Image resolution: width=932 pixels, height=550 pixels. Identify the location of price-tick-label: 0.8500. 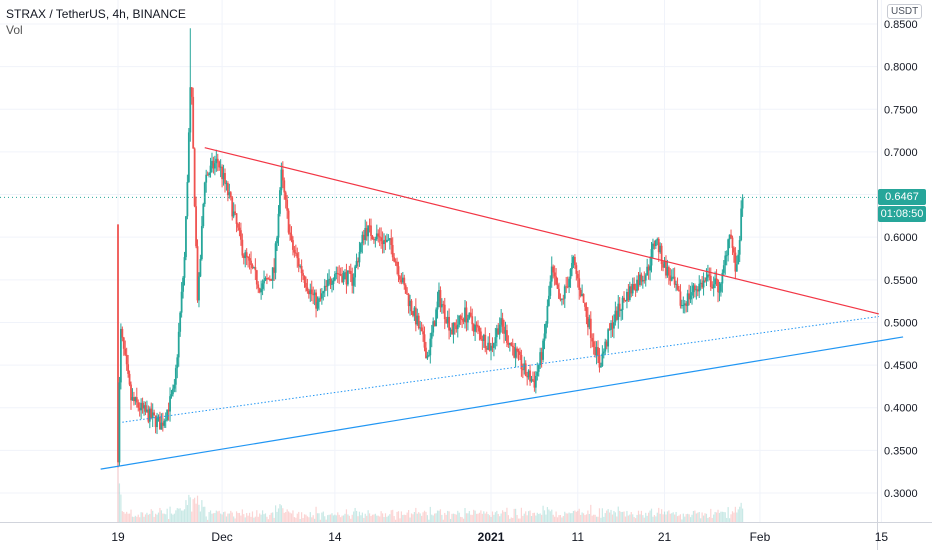
(901, 25).